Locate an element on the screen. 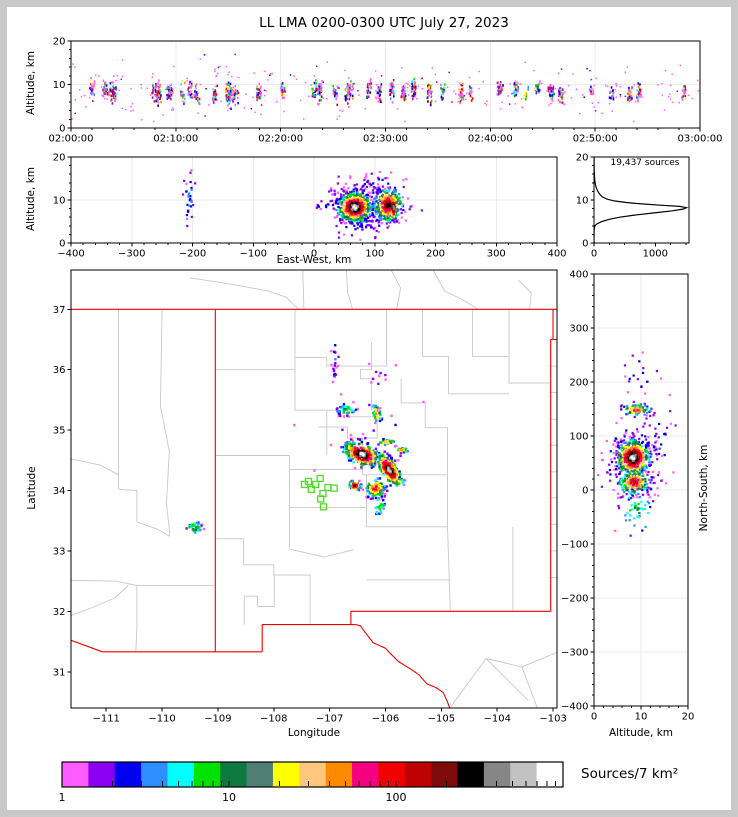 Image resolution: width=738 pixels, height=817 pixels. ew_height-grid is located at coordinates (314, 200).